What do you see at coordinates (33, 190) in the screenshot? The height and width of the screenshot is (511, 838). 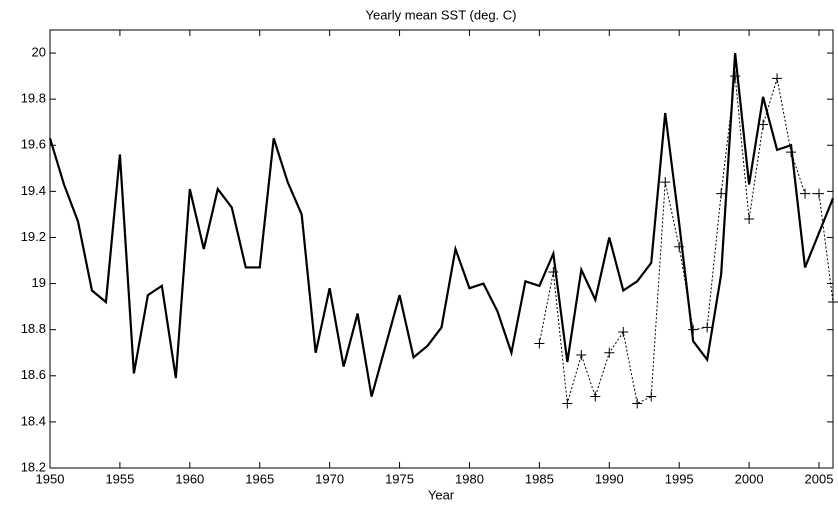 I see `y-tick-label: 19.4` at bounding box center [33, 190].